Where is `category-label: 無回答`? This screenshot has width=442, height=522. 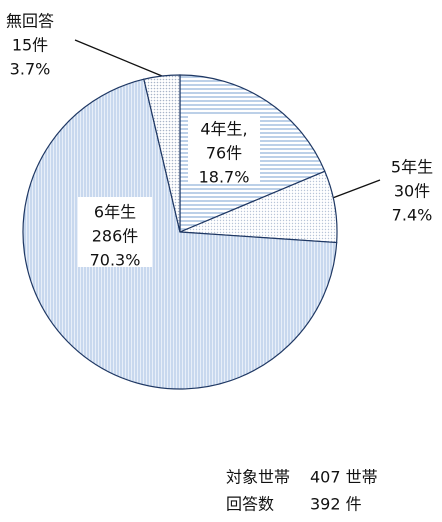 category-label: 無回答 is located at coordinates (30, 21).